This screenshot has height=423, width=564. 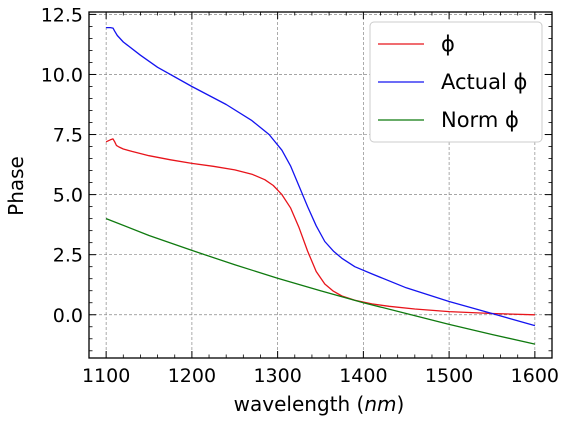 I want to click on legend-label: ϕ, so click(x=448, y=44).